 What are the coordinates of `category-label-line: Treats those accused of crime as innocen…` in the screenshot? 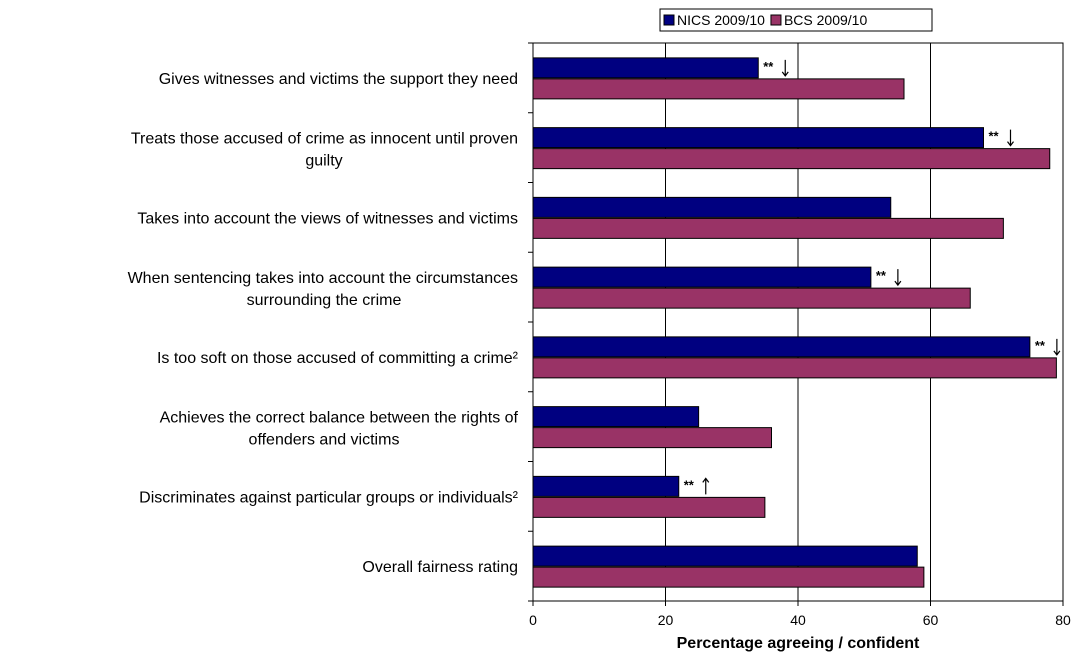 It's located at (324, 139).